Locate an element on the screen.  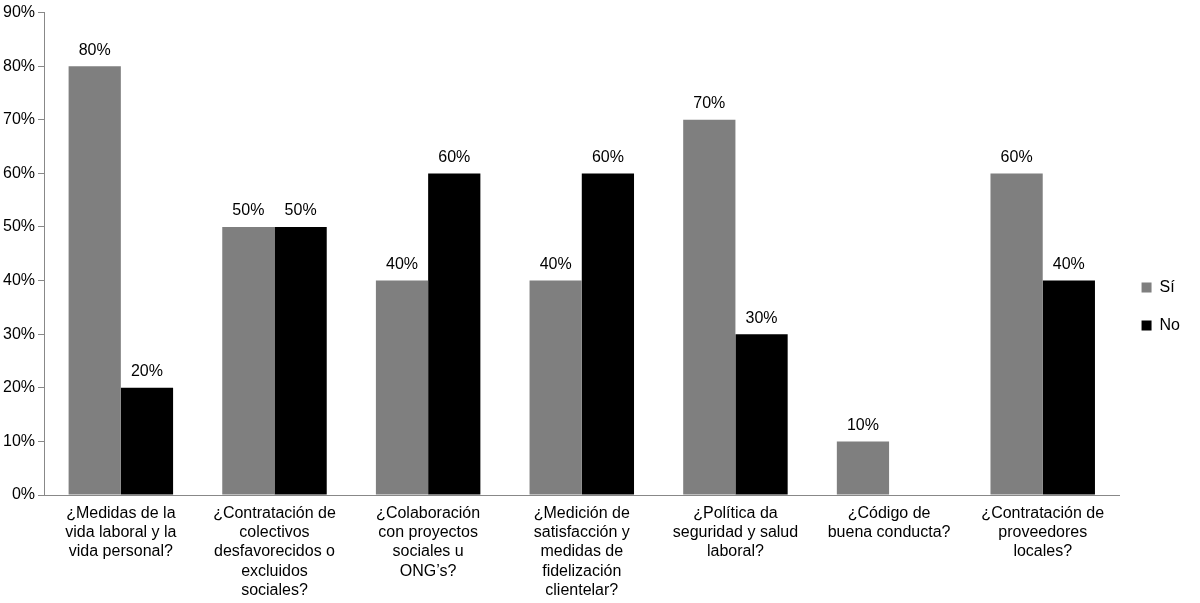
y-tick-label: 50% is located at coordinates (19, 226).